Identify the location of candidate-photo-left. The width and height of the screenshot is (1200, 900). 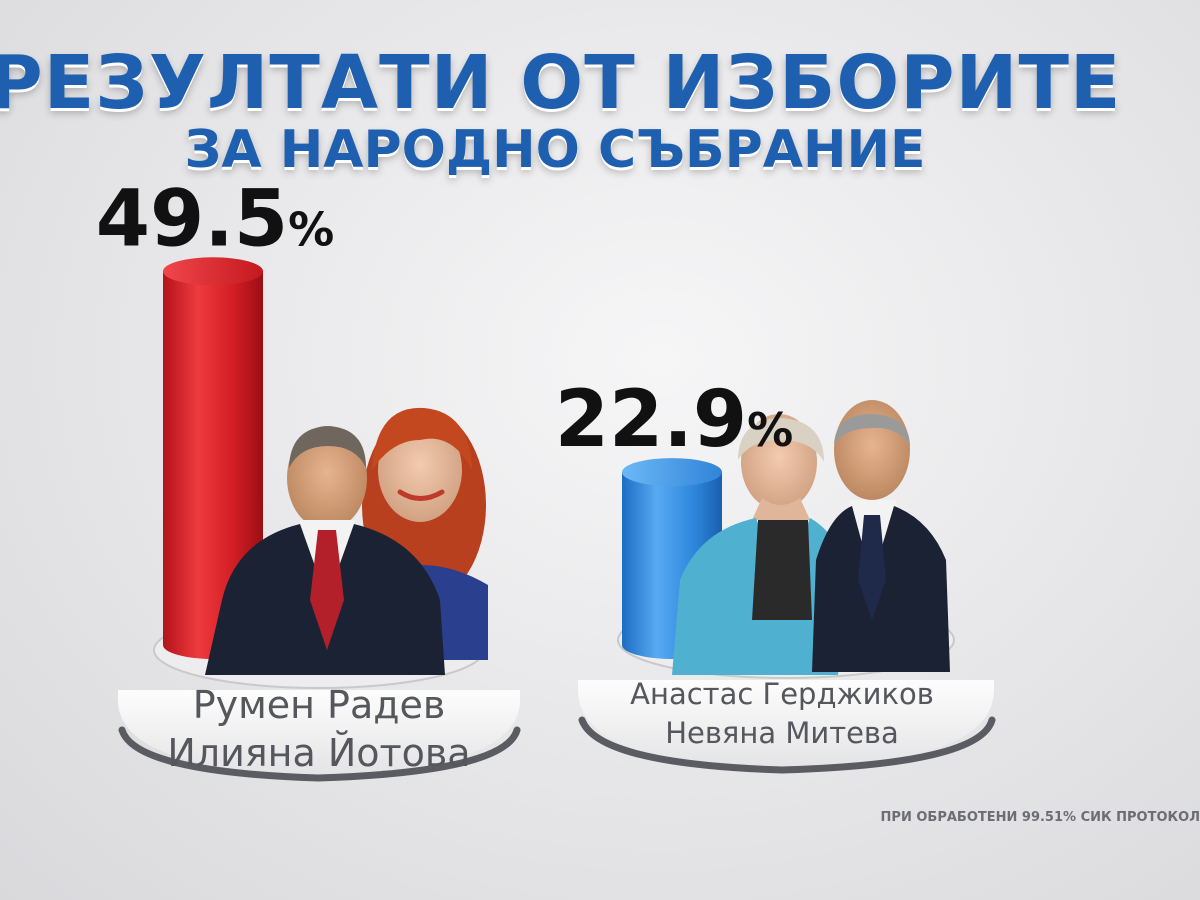
(346, 541).